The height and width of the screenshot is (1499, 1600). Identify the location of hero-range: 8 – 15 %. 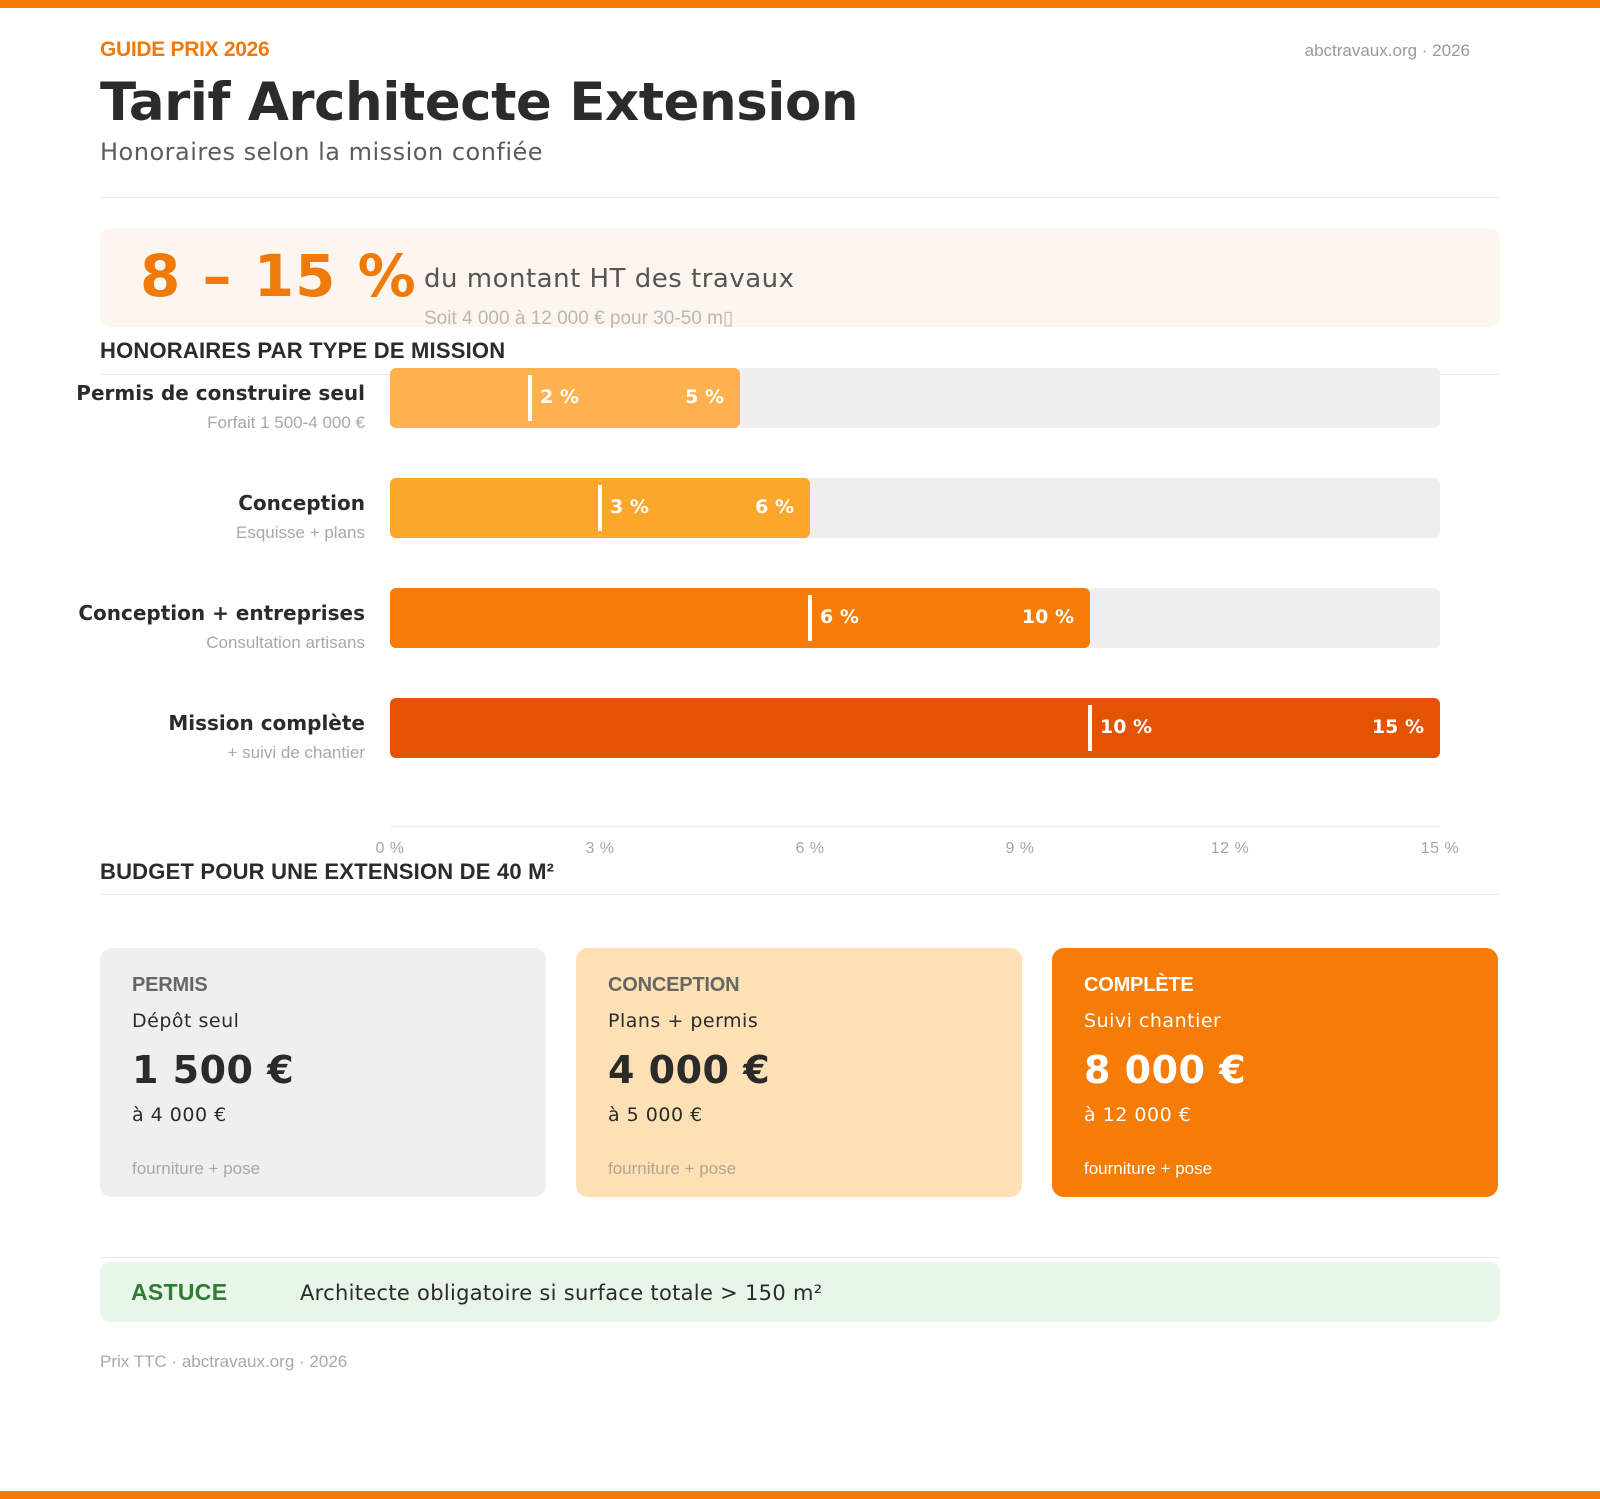
(278, 276).